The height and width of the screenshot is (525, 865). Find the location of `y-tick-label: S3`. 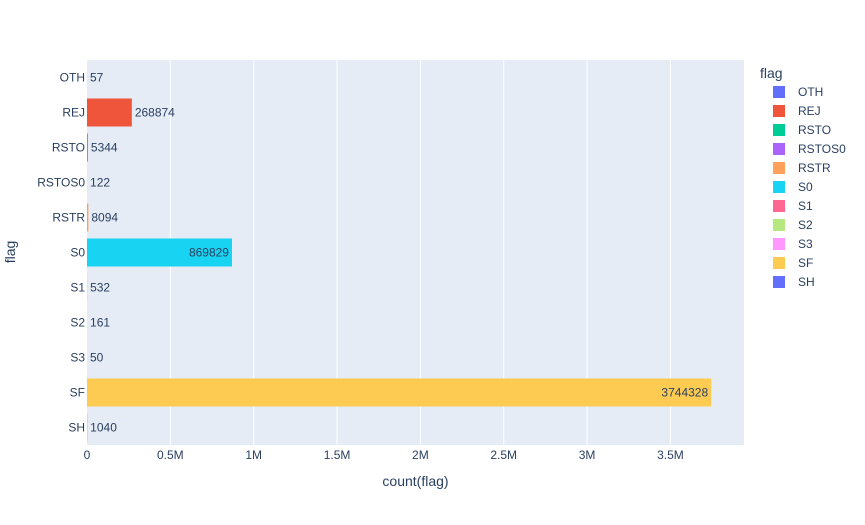

y-tick-label: S3 is located at coordinates (77, 358).